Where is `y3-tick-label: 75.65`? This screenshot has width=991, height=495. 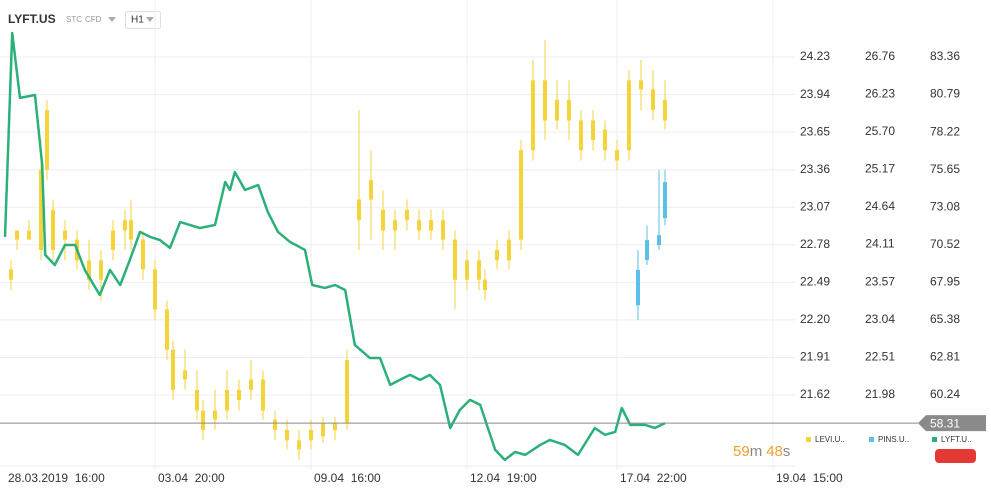 y3-tick-label: 75.65 is located at coordinates (945, 169).